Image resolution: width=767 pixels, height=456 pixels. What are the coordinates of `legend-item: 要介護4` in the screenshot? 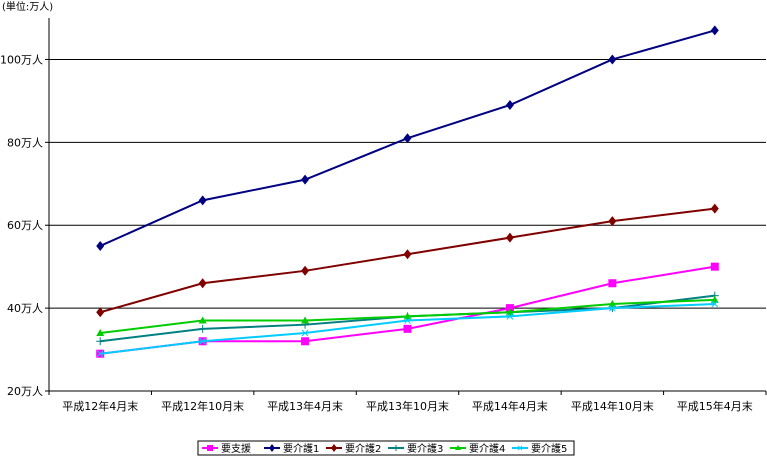 It's located at (477, 448).